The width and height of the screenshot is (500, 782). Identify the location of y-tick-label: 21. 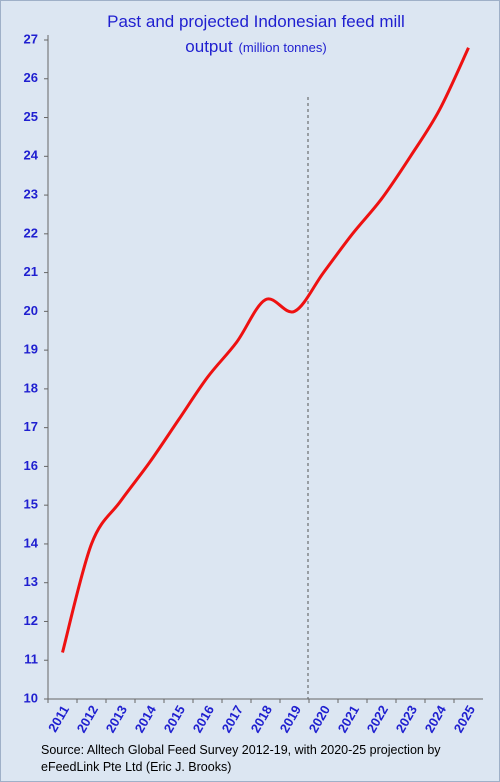
(31, 271).